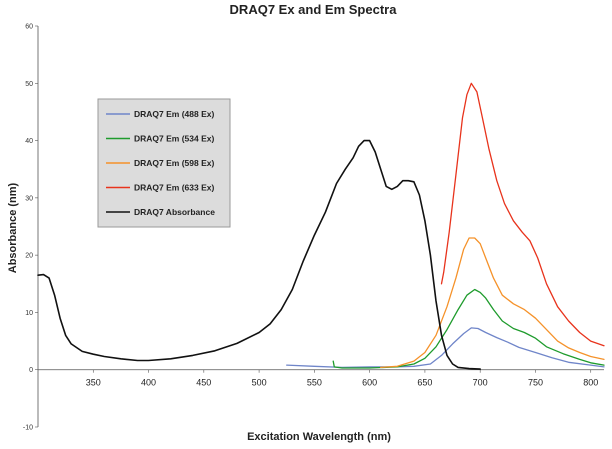 The width and height of the screenshot is (612, 449). Describe the element at coordinates (259, 383) in the screenshot. I see `x-tick-label: 500` at that location.